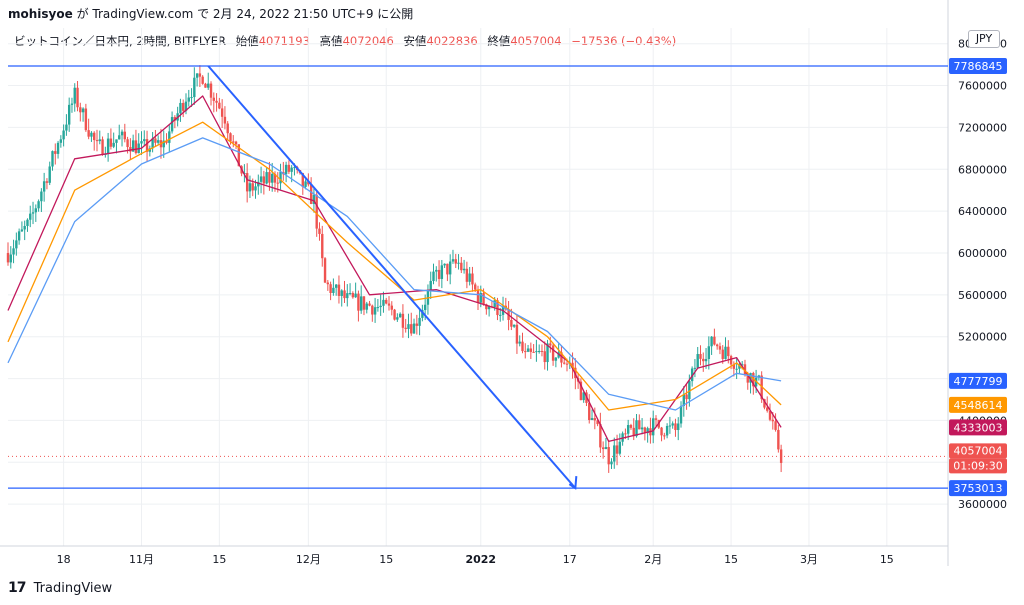  What do you see at coordinates (984, 39) in the screenshot?
I see `currency-button: JPY` at bounding box center [984, 39].